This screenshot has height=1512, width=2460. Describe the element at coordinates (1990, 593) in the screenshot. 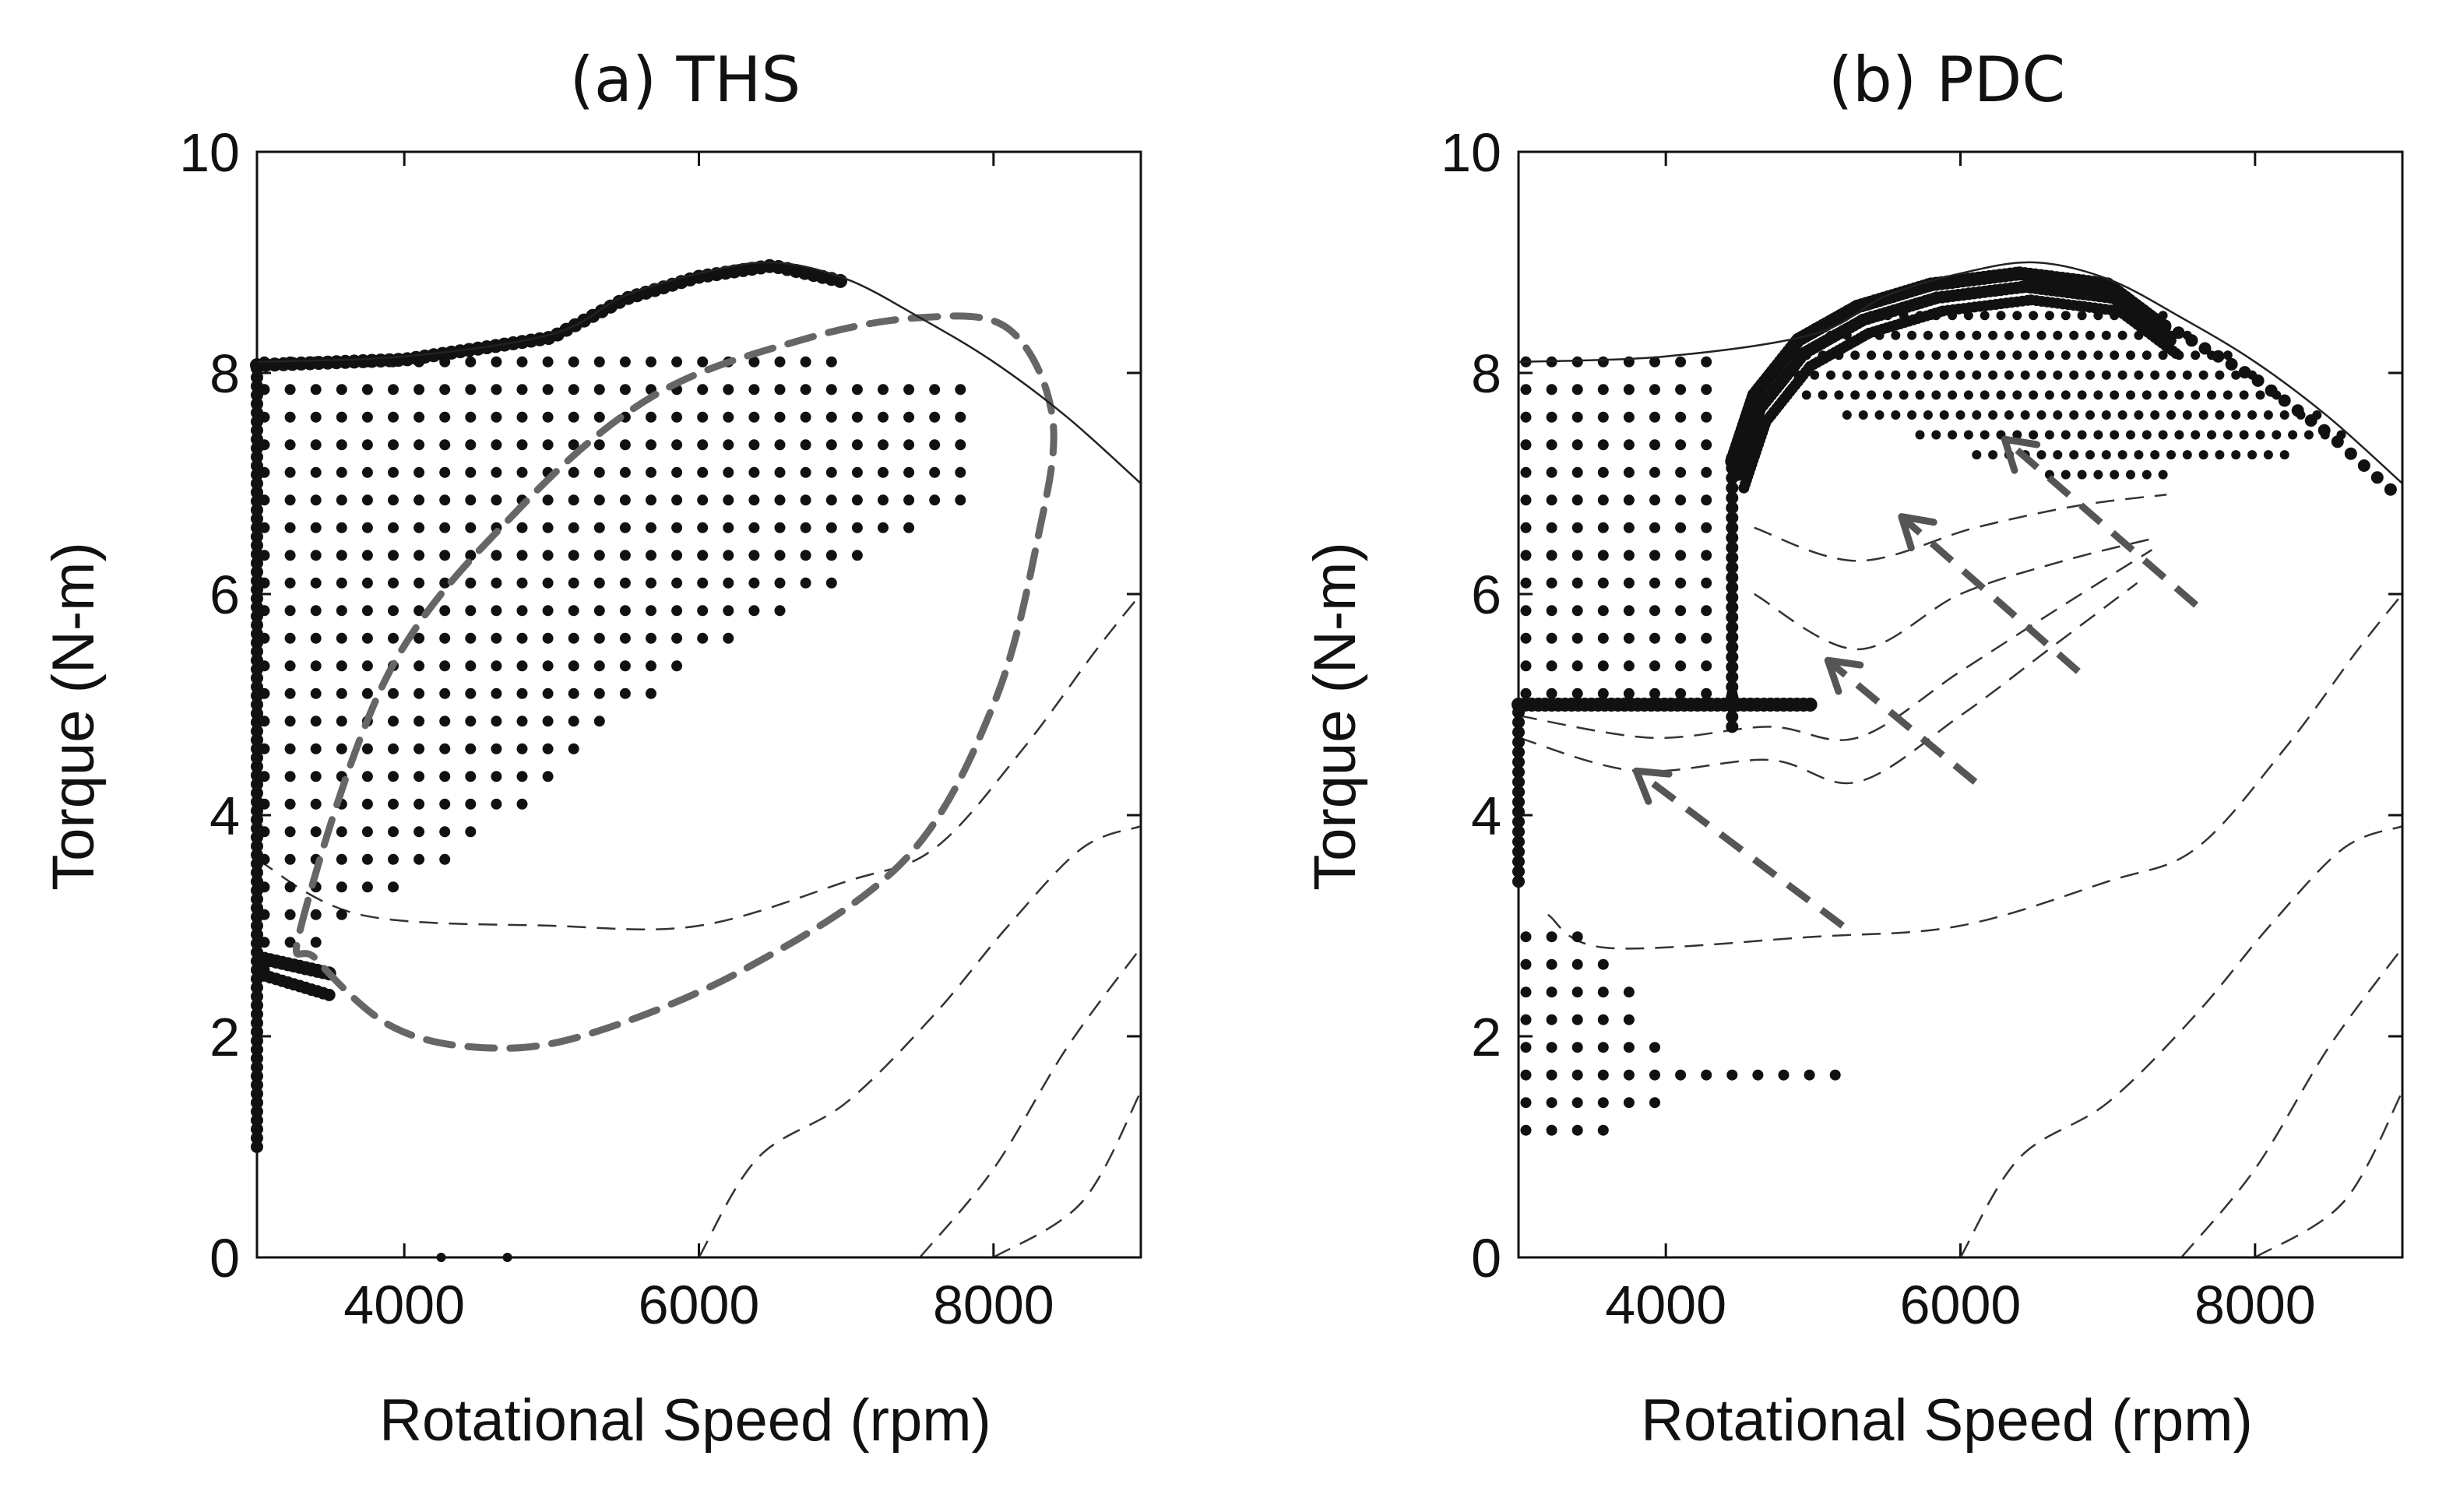

I see `arrow` at that location.